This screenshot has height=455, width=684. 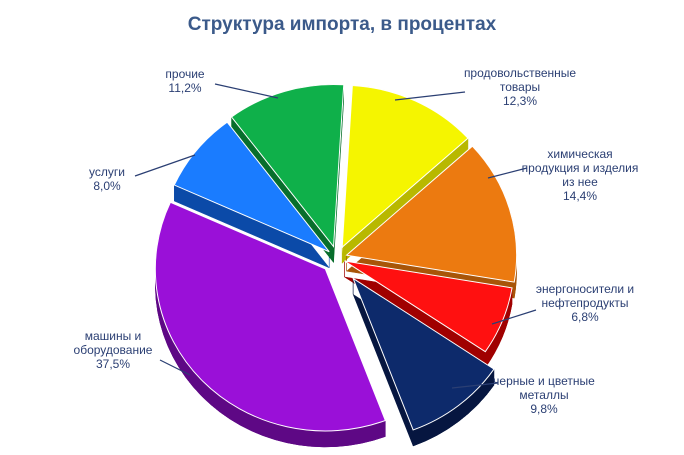 What do you see at coordinates (580, 196) in the screenshot?
I see `slice-value: 14,4%` at bounding box center [580, 196].